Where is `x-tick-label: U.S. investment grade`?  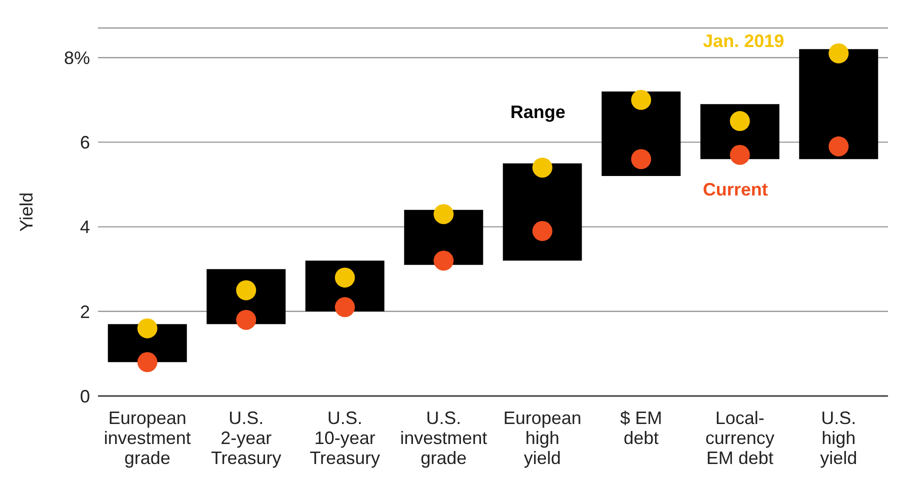 x-tick-label: U.S. investment grade is located at coordinates (444, 438).